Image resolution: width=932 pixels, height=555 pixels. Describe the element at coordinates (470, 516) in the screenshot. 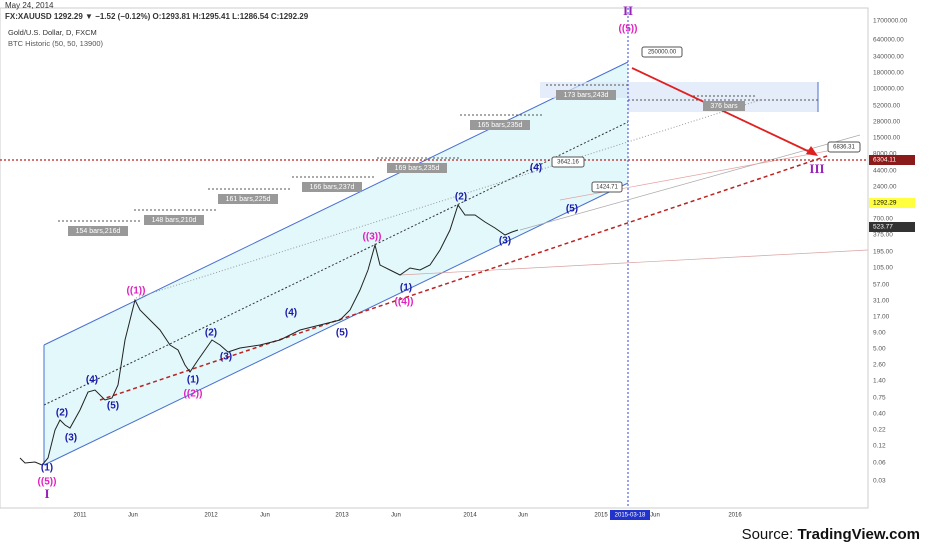

I see `time-label: 2014` at that location.